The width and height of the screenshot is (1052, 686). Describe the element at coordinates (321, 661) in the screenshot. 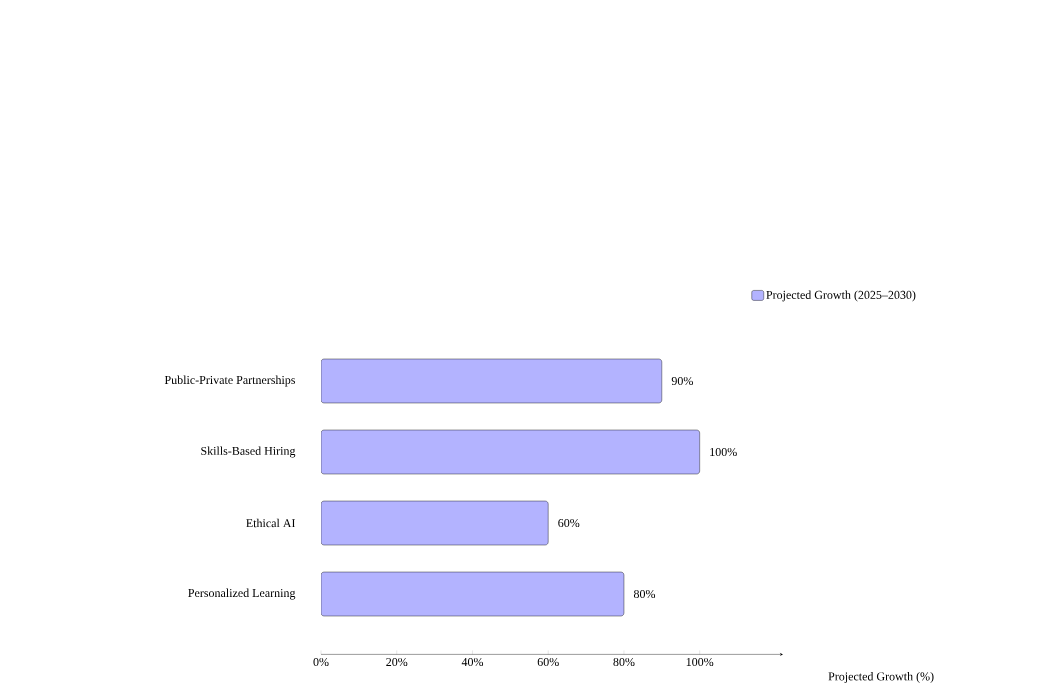

I see `x-tick-label: 0%` at that location.